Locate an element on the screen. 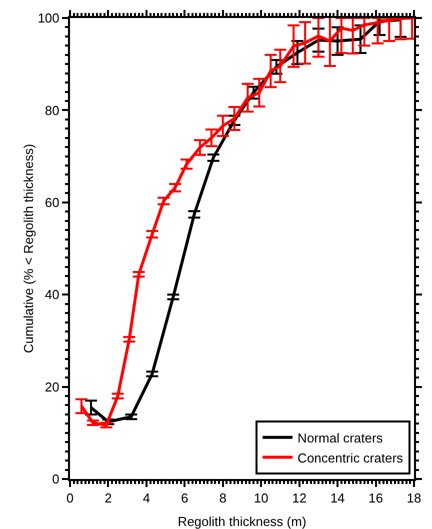  y-axis-title: Cumulative (% < Regolith thickness) is located at coordinates (28, 249).